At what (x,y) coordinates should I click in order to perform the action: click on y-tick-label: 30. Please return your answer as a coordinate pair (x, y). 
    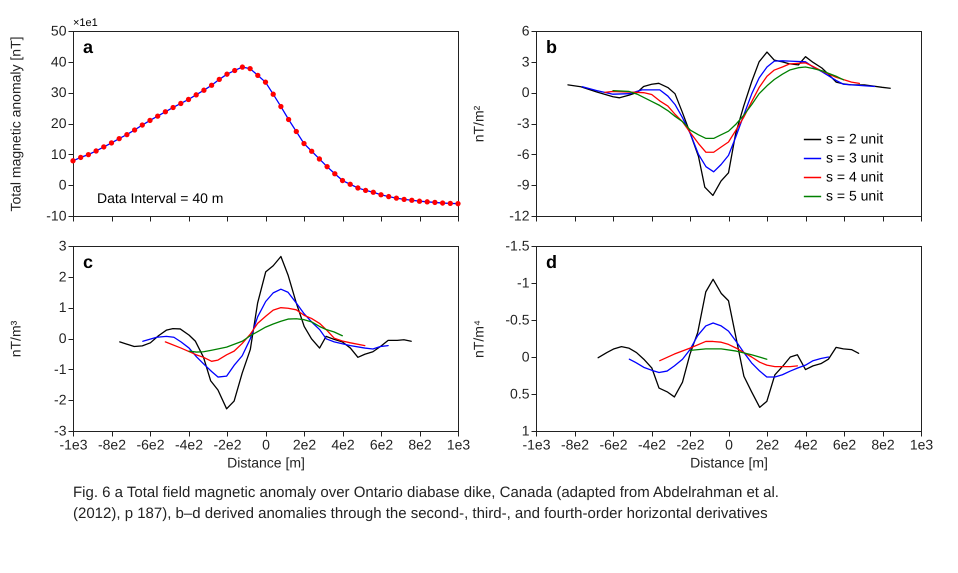
    Looking at the image, I should click on (58, 92).